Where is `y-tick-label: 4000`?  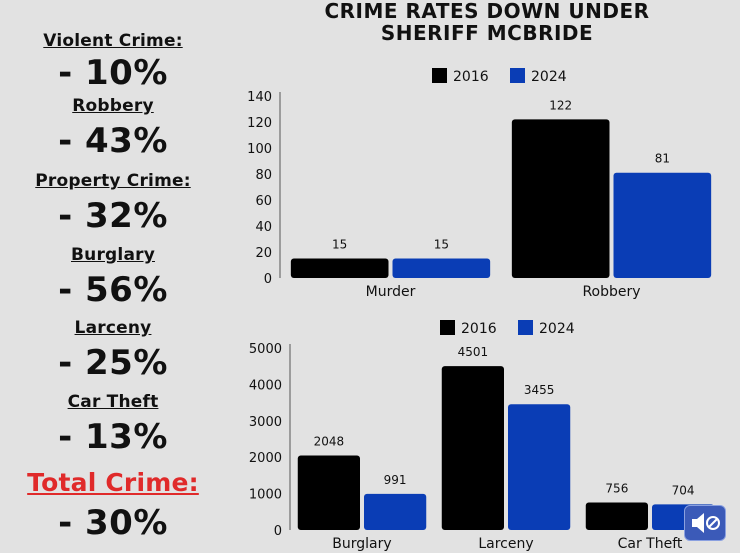
y-tick-label: 4000 is located at coordinates (265, 385).